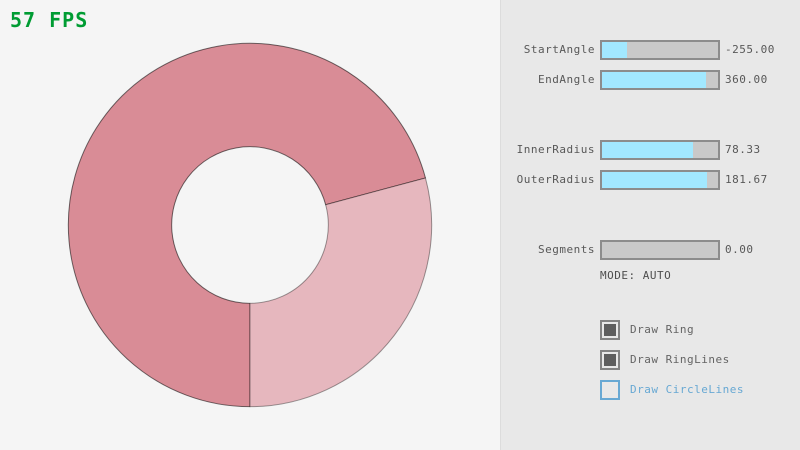 Image resolution: width=800 pixels, height=450 pixels. I want to click on check-row-draw-ring: Draw Ring, so click(650, 330).